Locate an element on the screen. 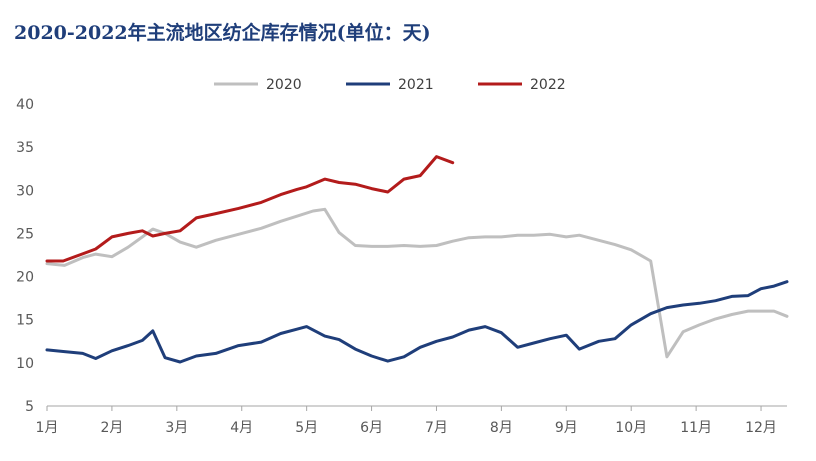  y-tick-label: 35 is located at coordinates (25, 148).